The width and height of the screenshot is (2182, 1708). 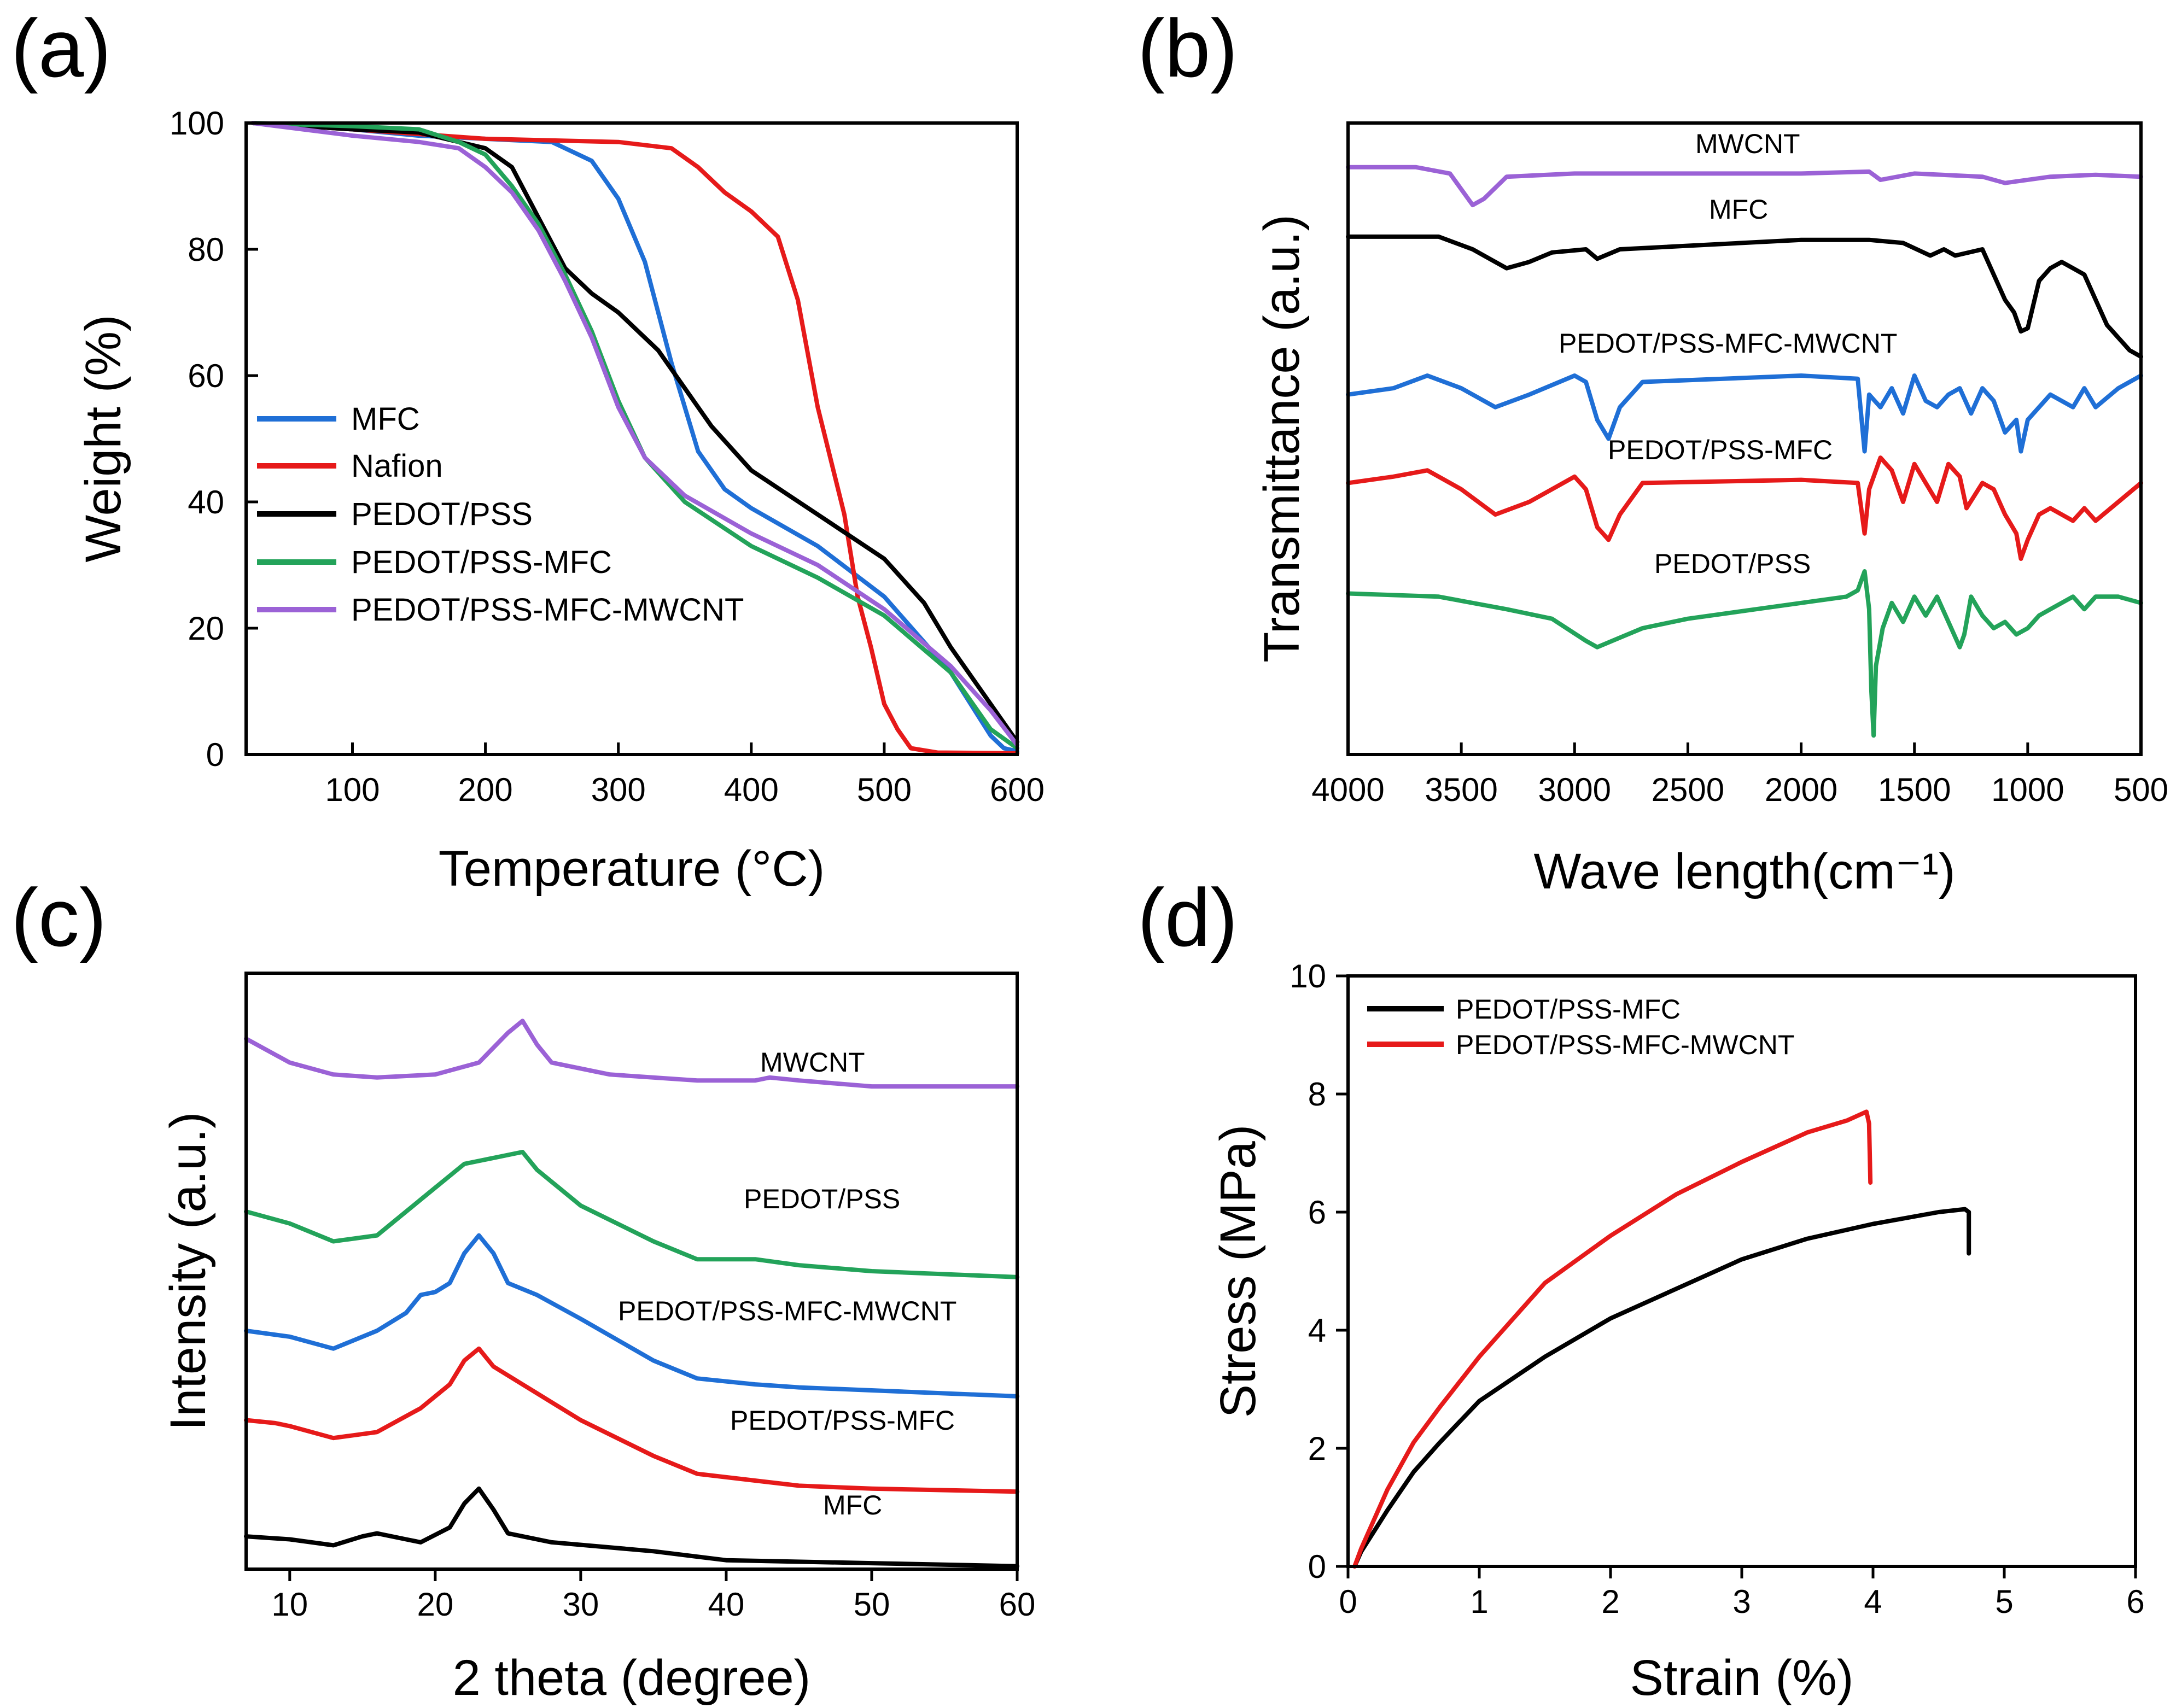 What do you see at coordinates (632, 869) in the screenshot?
I see `panel-a-xlabel: Temperature (°C)` at bounding box center [632, 869].